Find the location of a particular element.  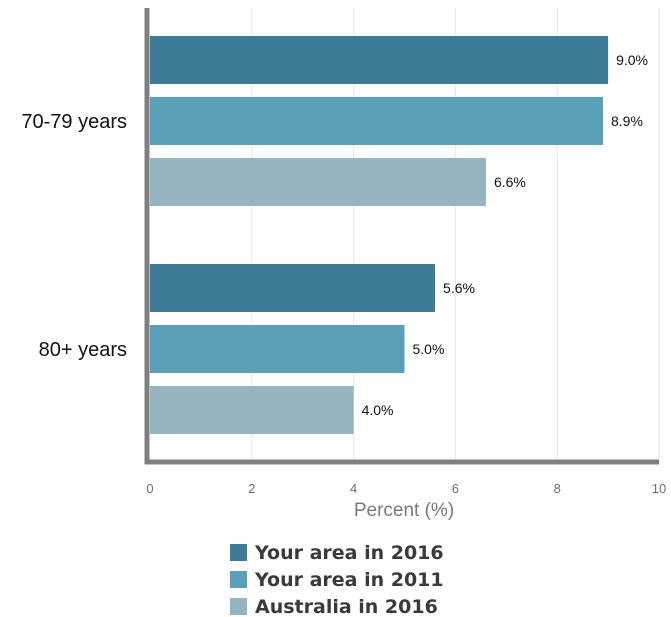

x-tick-label: 10 is located at coordinates (659, 488).